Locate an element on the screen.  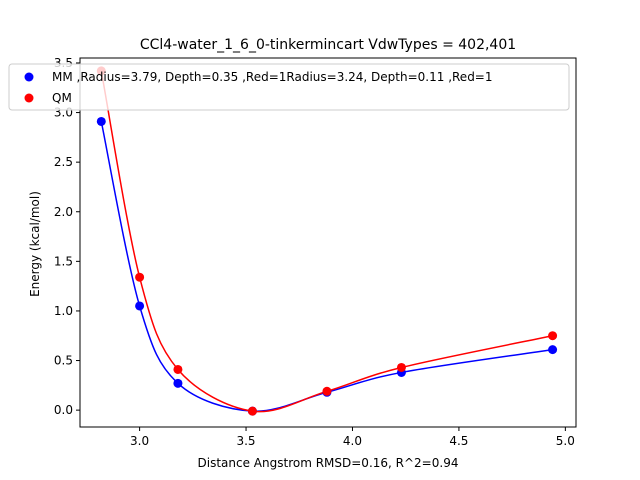
y-tick-label: 2.5 is located at coordinates (63, 162).